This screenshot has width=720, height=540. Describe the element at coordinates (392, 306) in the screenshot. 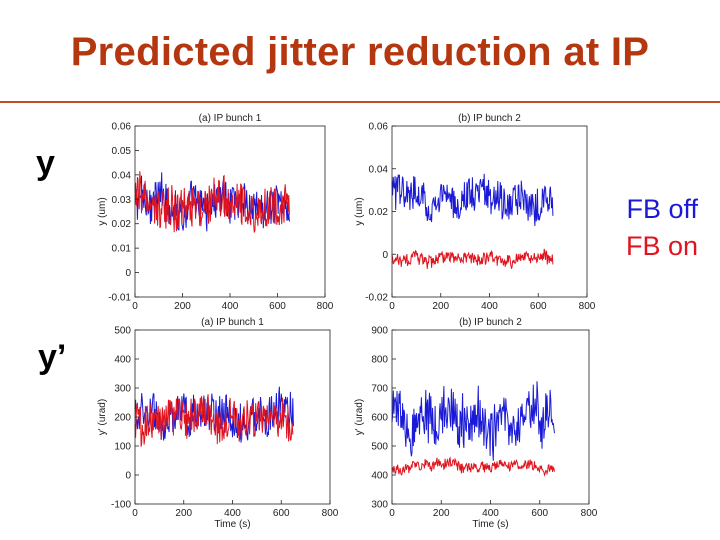

I see `y-bunch2-xtick-label: 0` at that location.